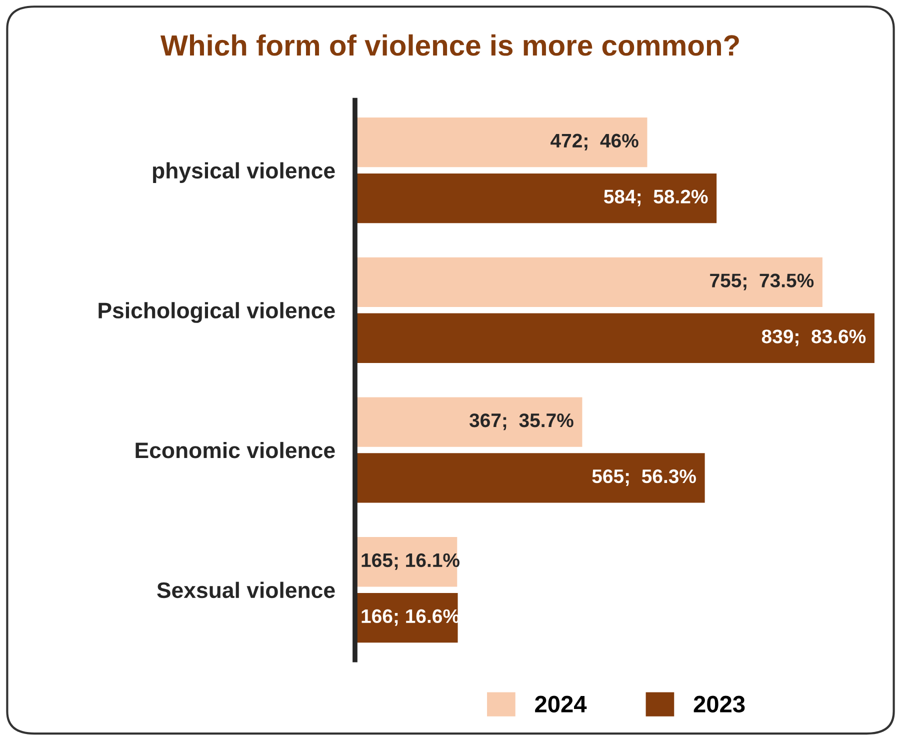 This screenshot has width=901, height=738. I want to click on data-label: 165; 16.1%, so click(411, 561).